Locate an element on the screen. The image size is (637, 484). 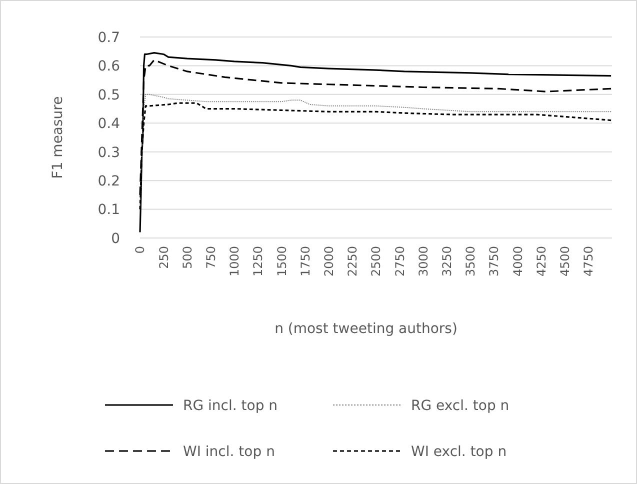
x-tick-label: 2250 is located at coordinates (353, 261).